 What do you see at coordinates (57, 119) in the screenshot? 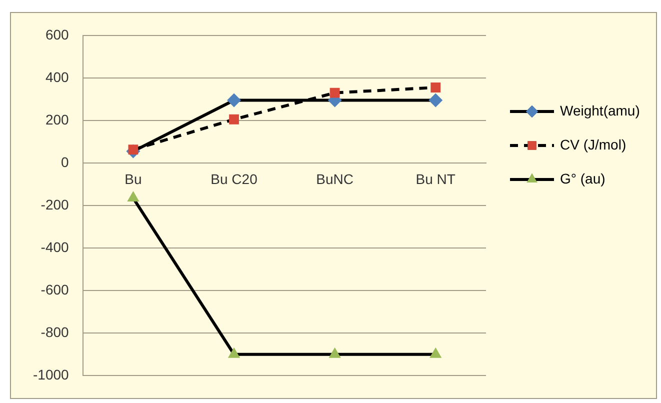
I see `y-tick-label: 200` at bounding box center [57, 119].